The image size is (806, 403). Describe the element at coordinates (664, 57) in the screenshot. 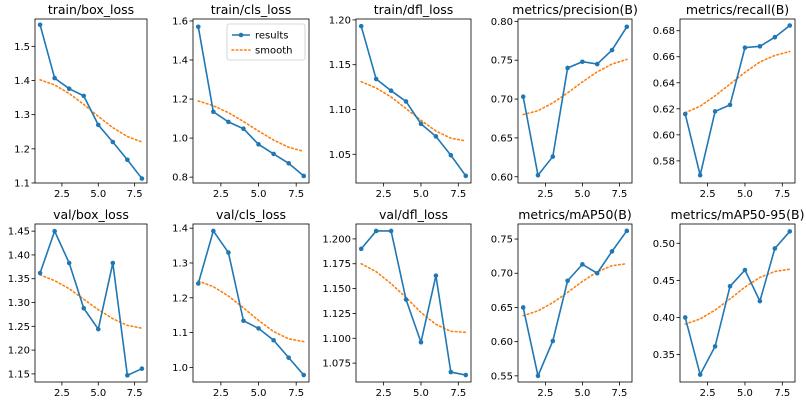

I see `y-tick-label: 0.66` at that location.